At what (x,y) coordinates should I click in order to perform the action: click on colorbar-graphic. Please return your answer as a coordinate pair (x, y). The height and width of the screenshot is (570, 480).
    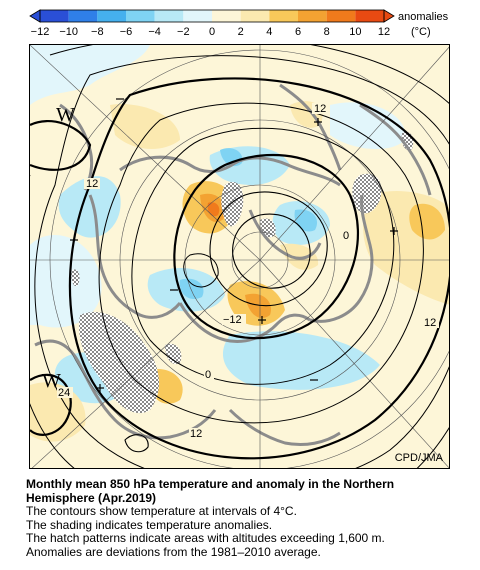
    Looking at the image, I should click on (212, 16).